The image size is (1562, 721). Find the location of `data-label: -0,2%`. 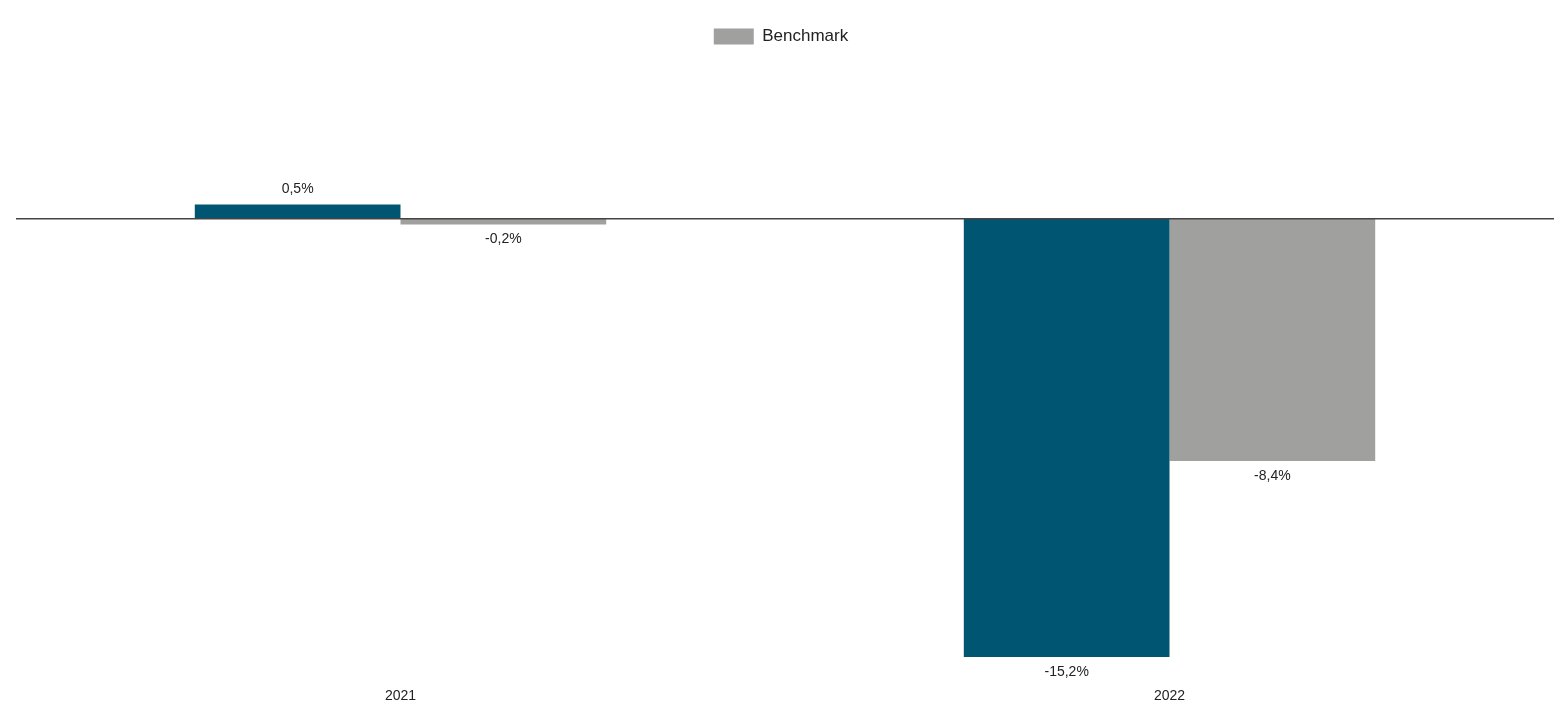

data-label: -0,2% is located at coordinates (503, 238).